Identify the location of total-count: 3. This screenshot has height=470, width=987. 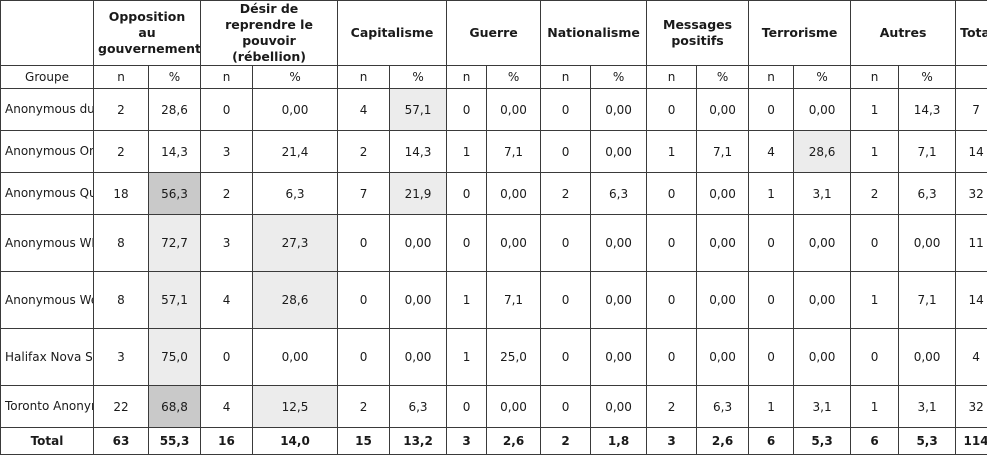
(672, 441).